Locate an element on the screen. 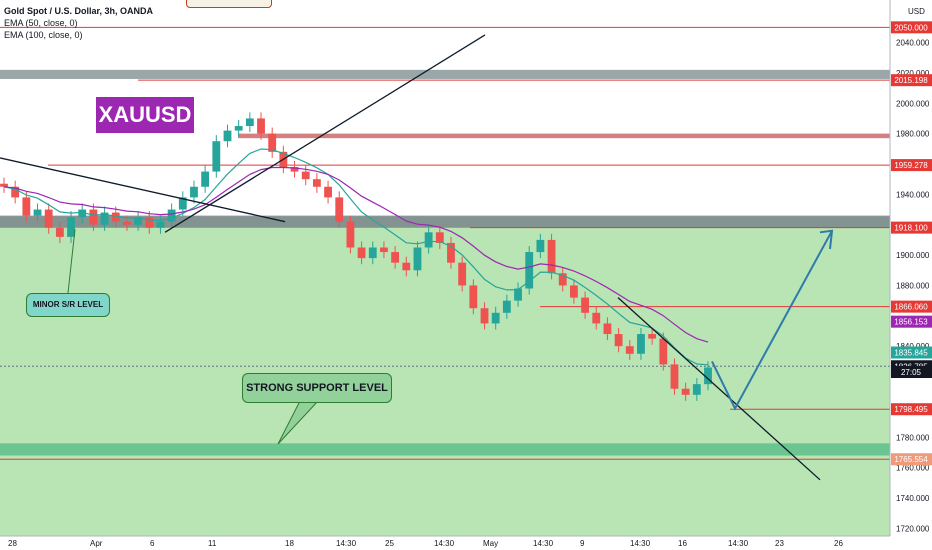  price-tag-label: 1798.495 is located at coordinates (911, 409).